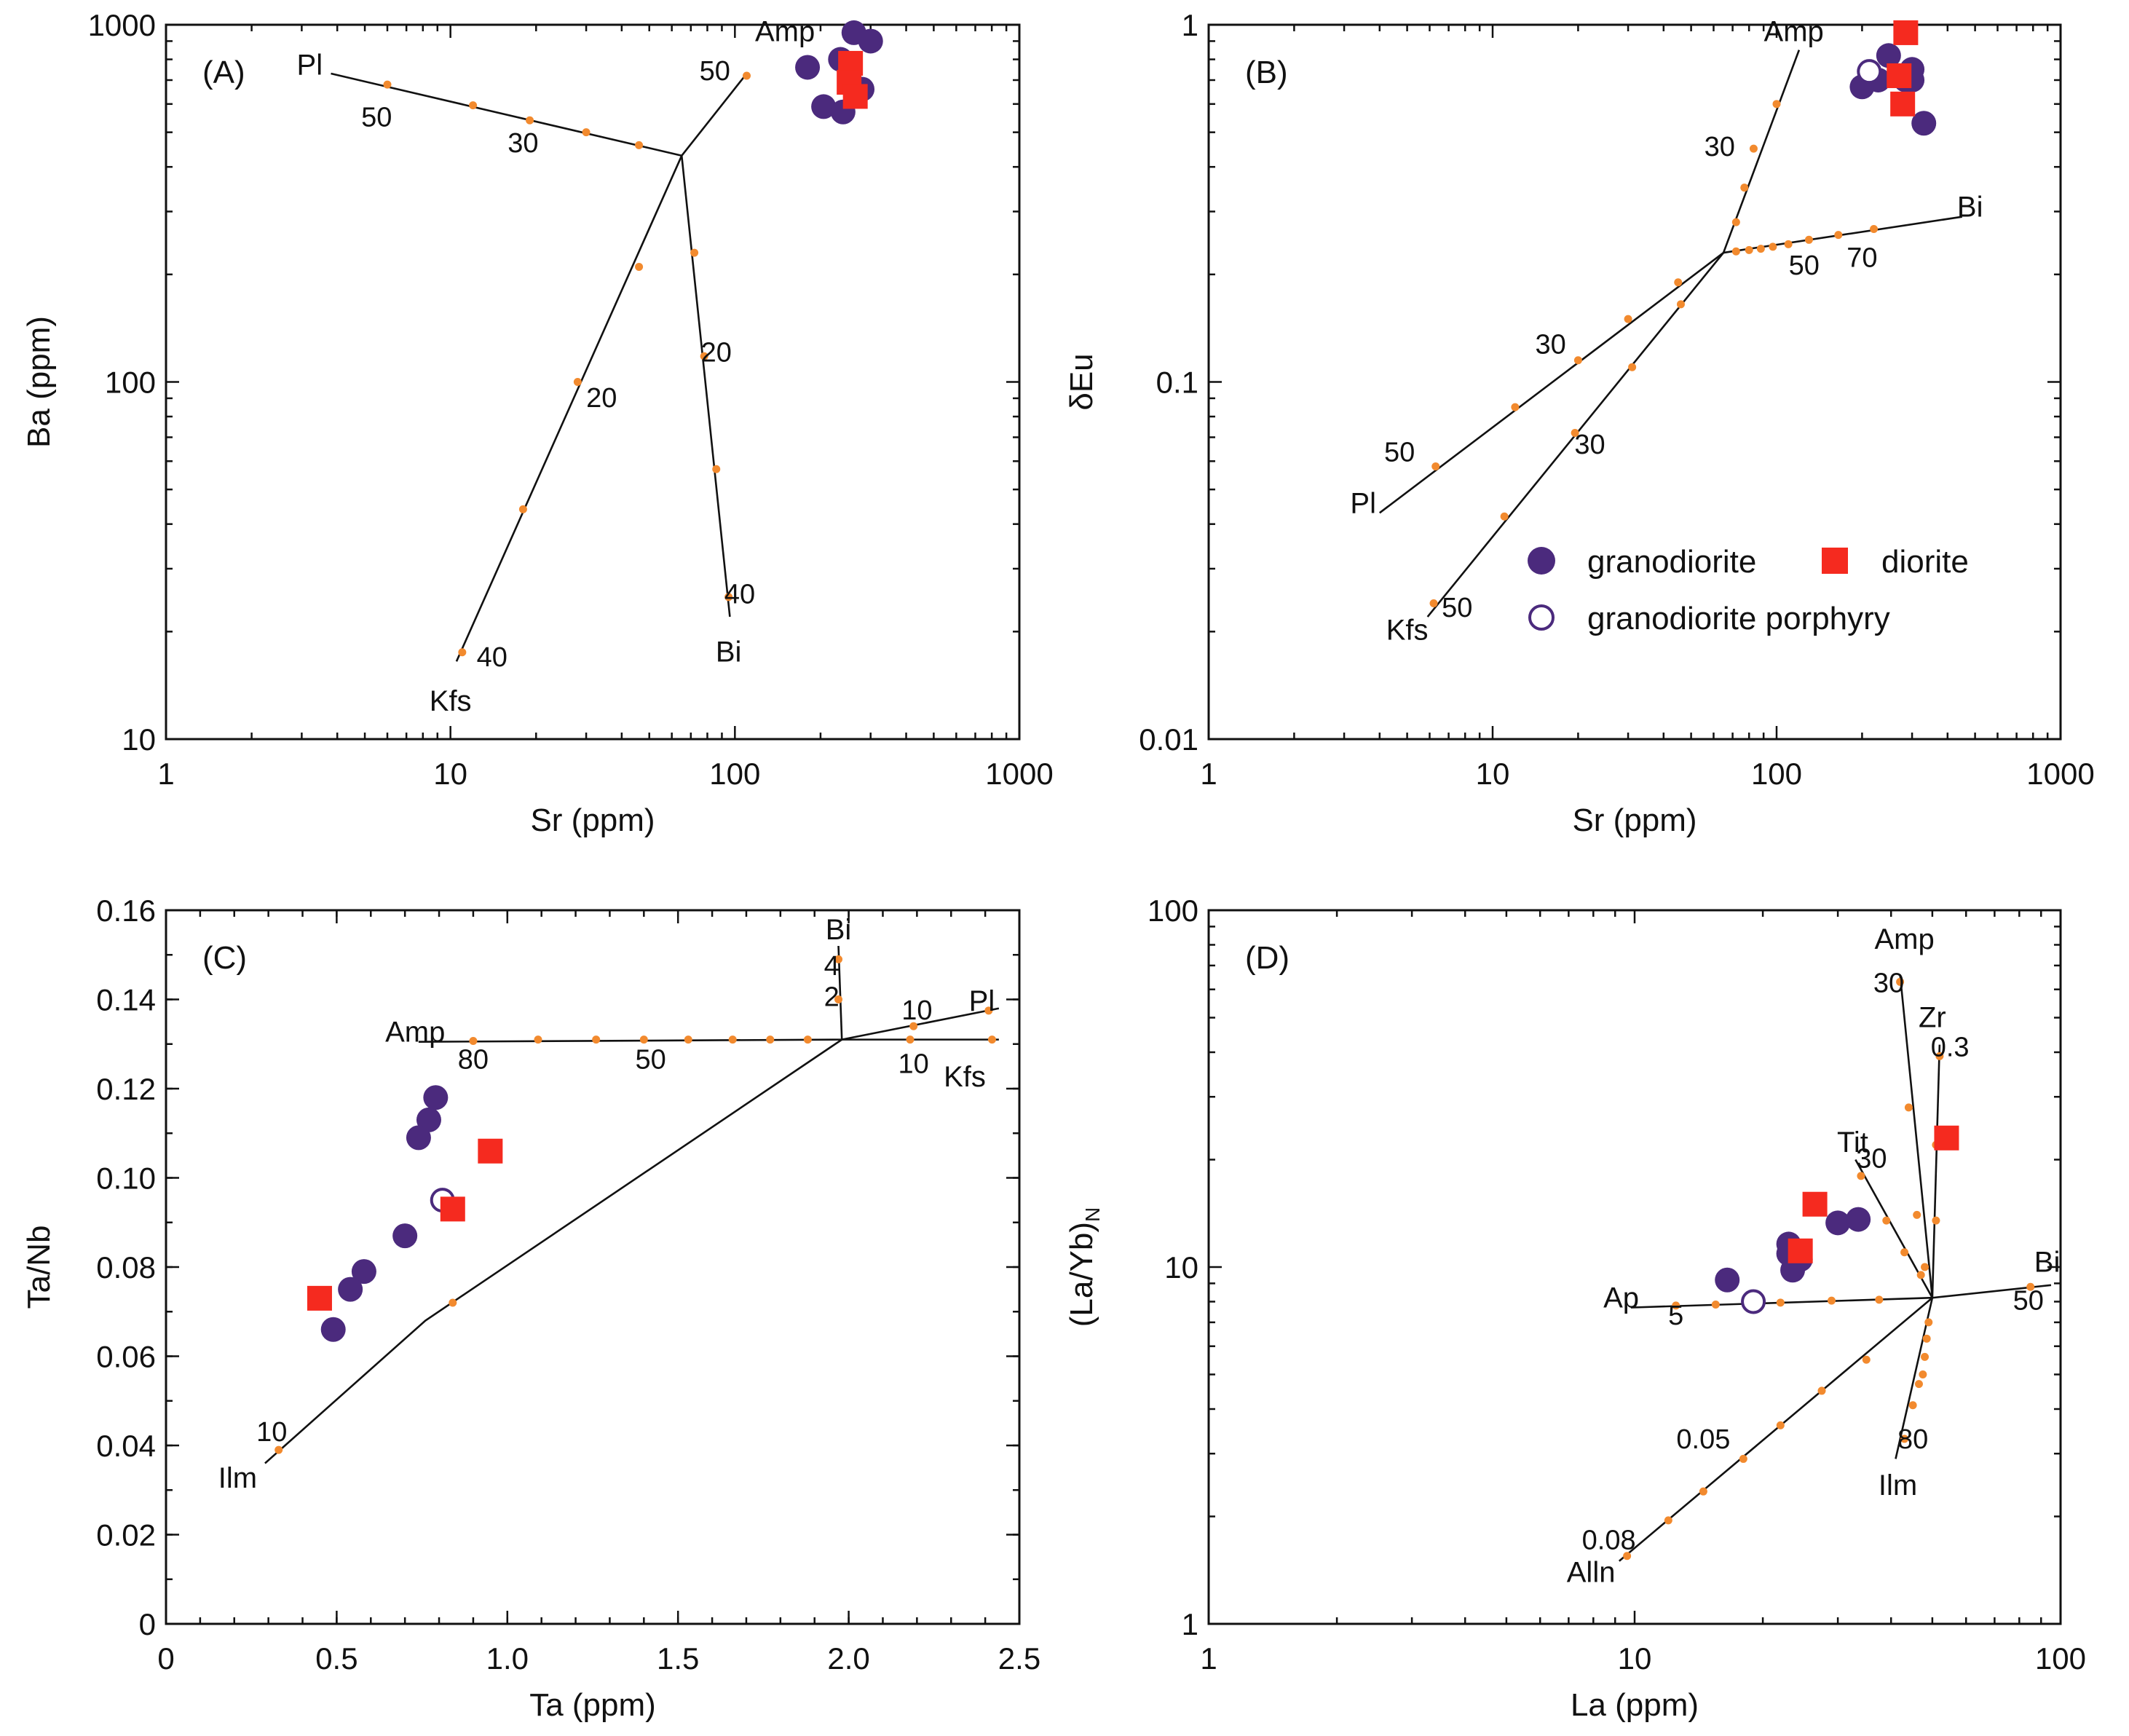 The height and width of the screenshot is (1736, 2129). What do you see at coordinates (126, 1089) in the screenshot?
I see `y-tick-label: 0.12` at bounding box center [126, 1089].